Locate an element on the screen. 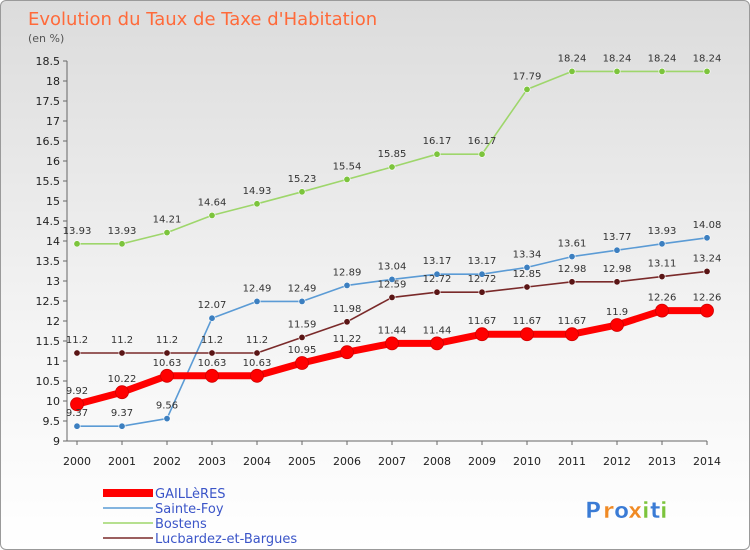 The height and width of the screenshot is (550, 750). x-tick-label: 2008 is located at coordinates (437, 461).